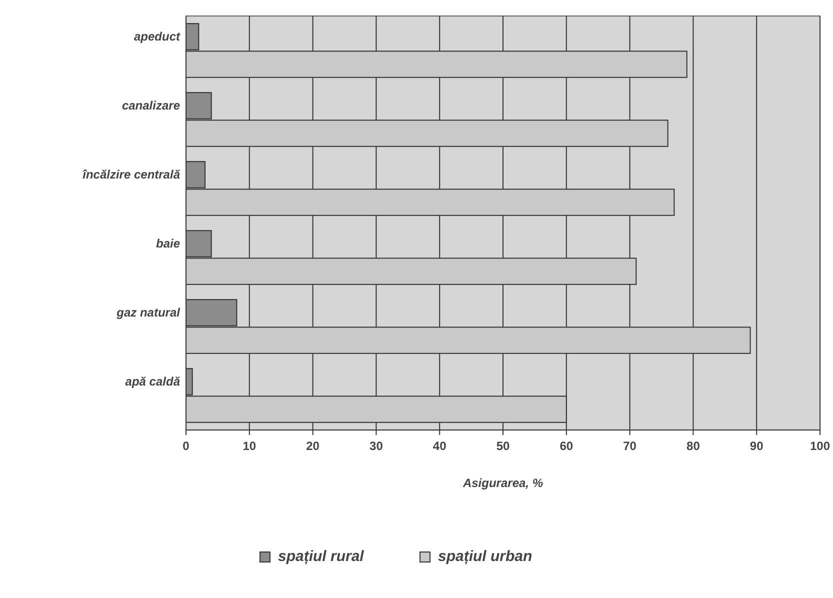 This screenshot has height=598, width=833. I want to click on y-tick-label: apă caldă, so click(152, 381).